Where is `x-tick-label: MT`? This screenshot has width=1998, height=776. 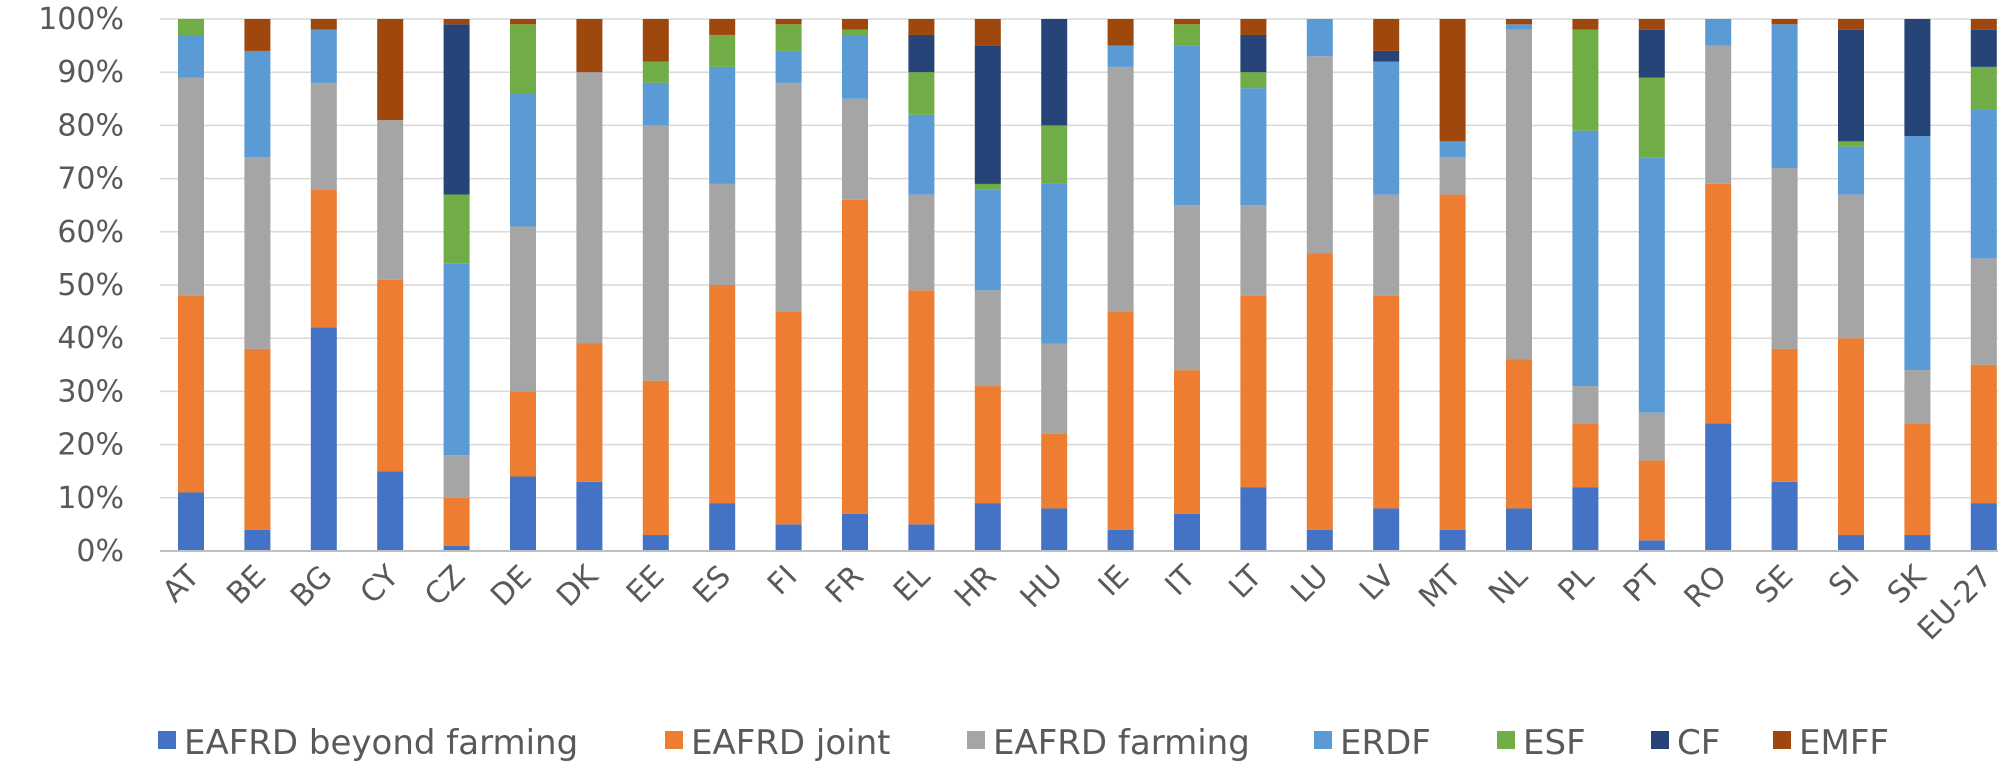
x-tick-label: MT is located at coordinates (1440, 586).